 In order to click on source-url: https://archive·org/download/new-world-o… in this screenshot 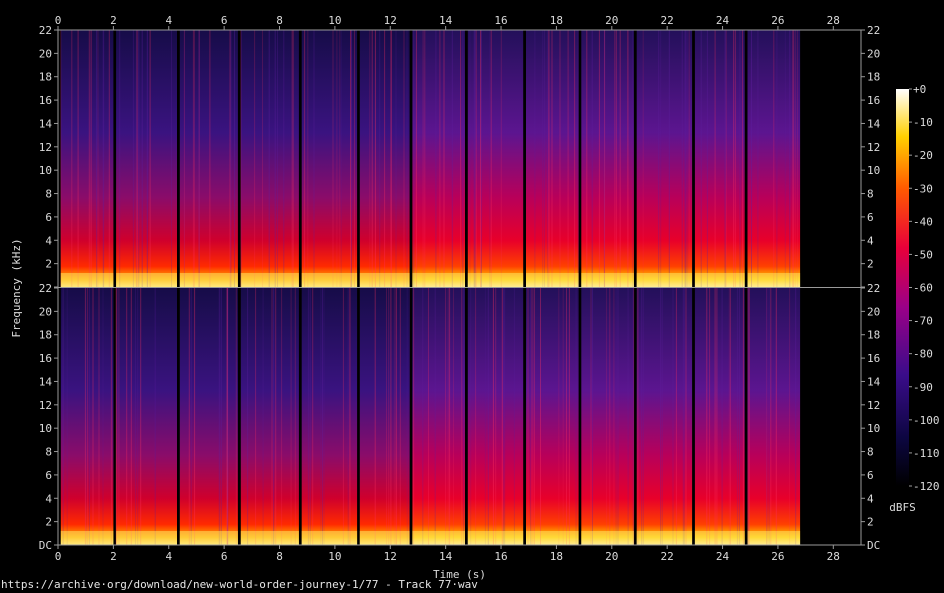, I will do `click(239, 584)`.